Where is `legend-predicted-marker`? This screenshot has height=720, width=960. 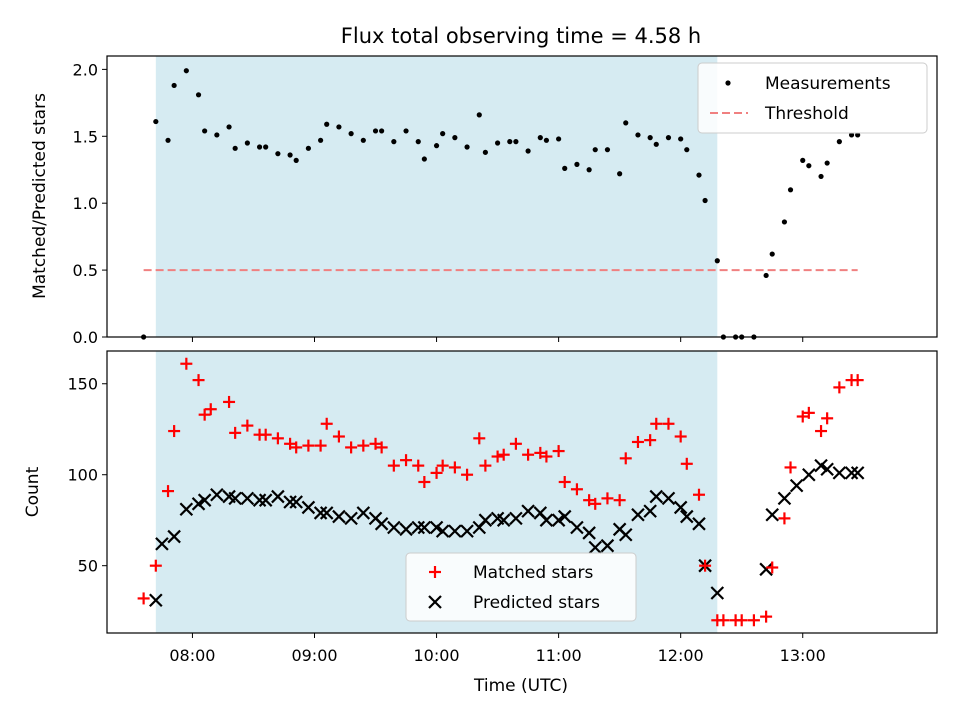
legend-predicted-marker is located at coordinates (435, 602).